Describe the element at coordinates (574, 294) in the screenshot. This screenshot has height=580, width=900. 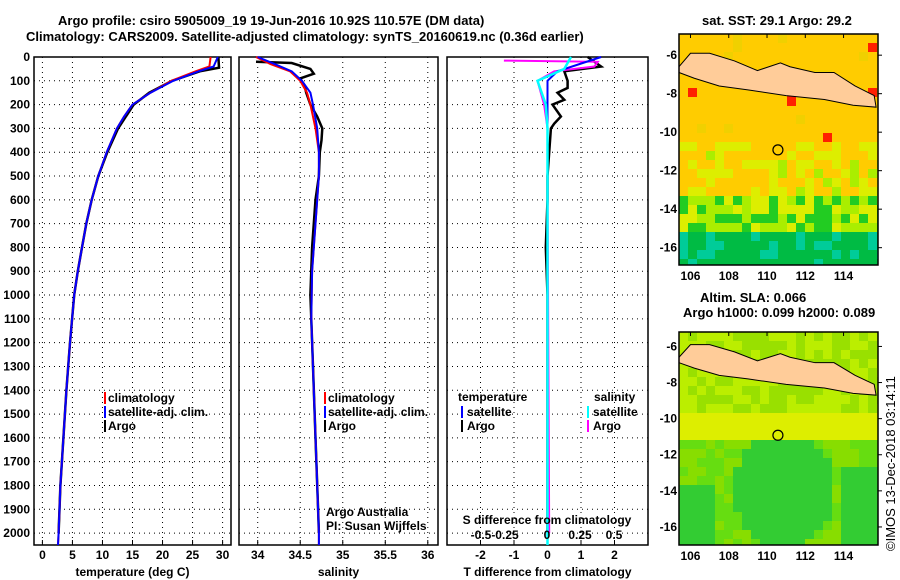
I see `t-argo-diff-line` at that location.